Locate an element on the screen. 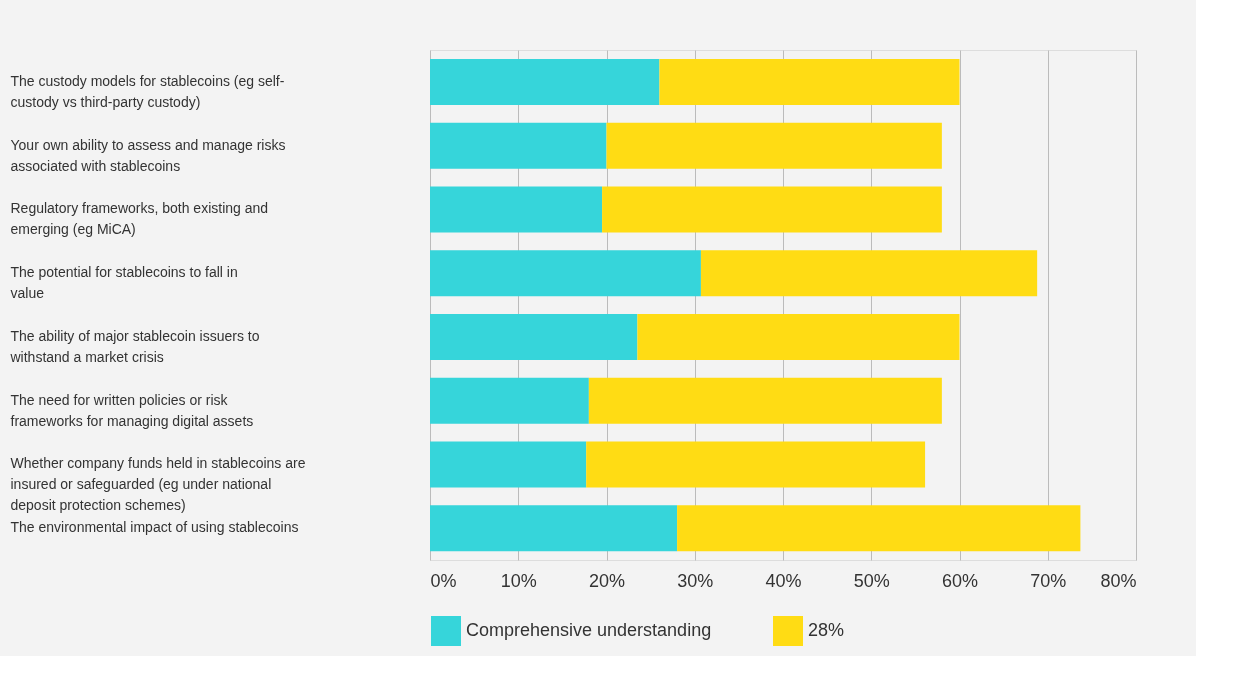 The image size is (1242, 697). x-tick-label: 80% is located at coordinates (1118, 580).